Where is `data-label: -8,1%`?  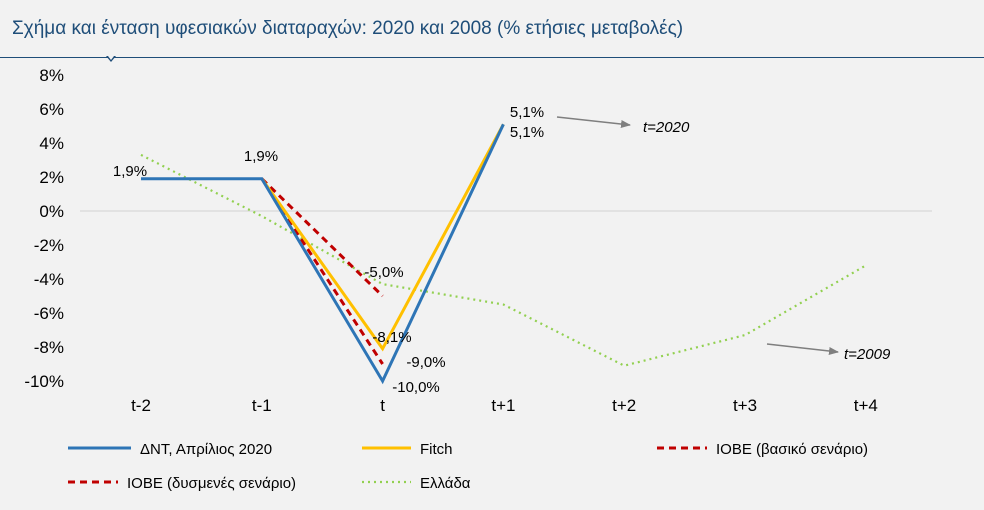
data-label: -8,1% is located at coordinates (391, 337).